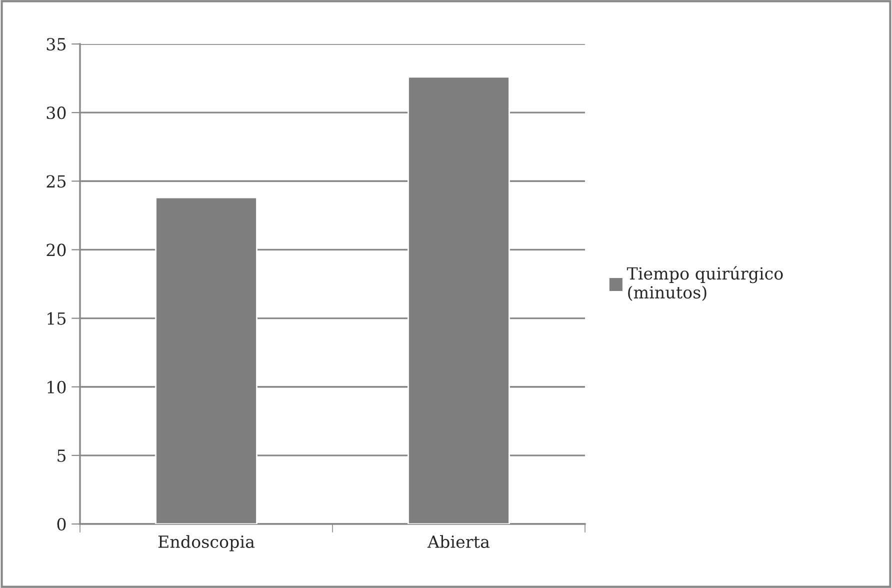  What do you see at coordinates (57, 387) in the screenshot?
I see `y-tick-label: 10` at bounding box center [57, 387].